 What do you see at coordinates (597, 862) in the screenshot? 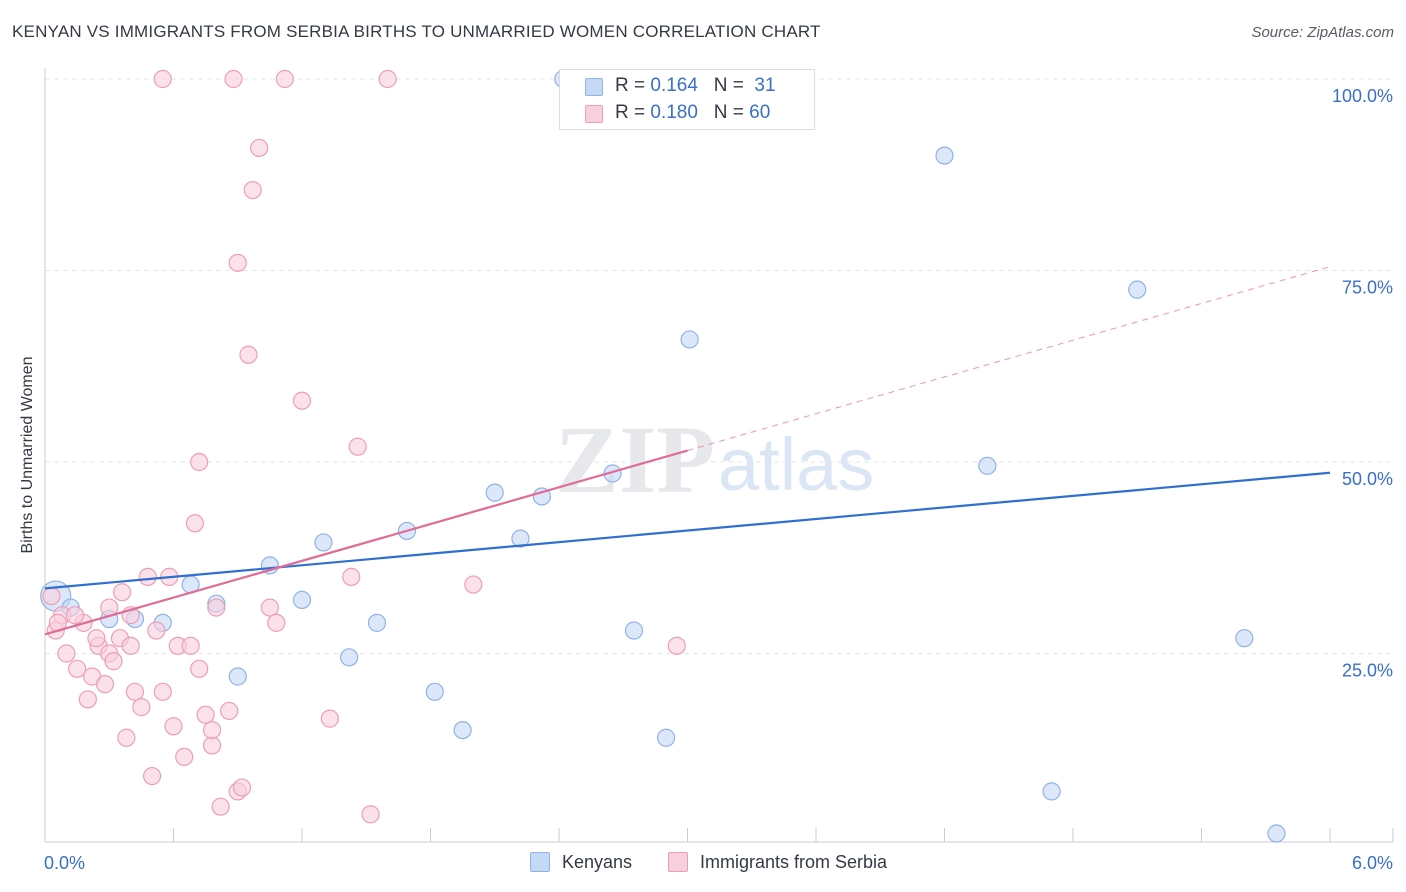
I see `legend-kenyans-label: Kenyans` at bounding box center [597, 862].